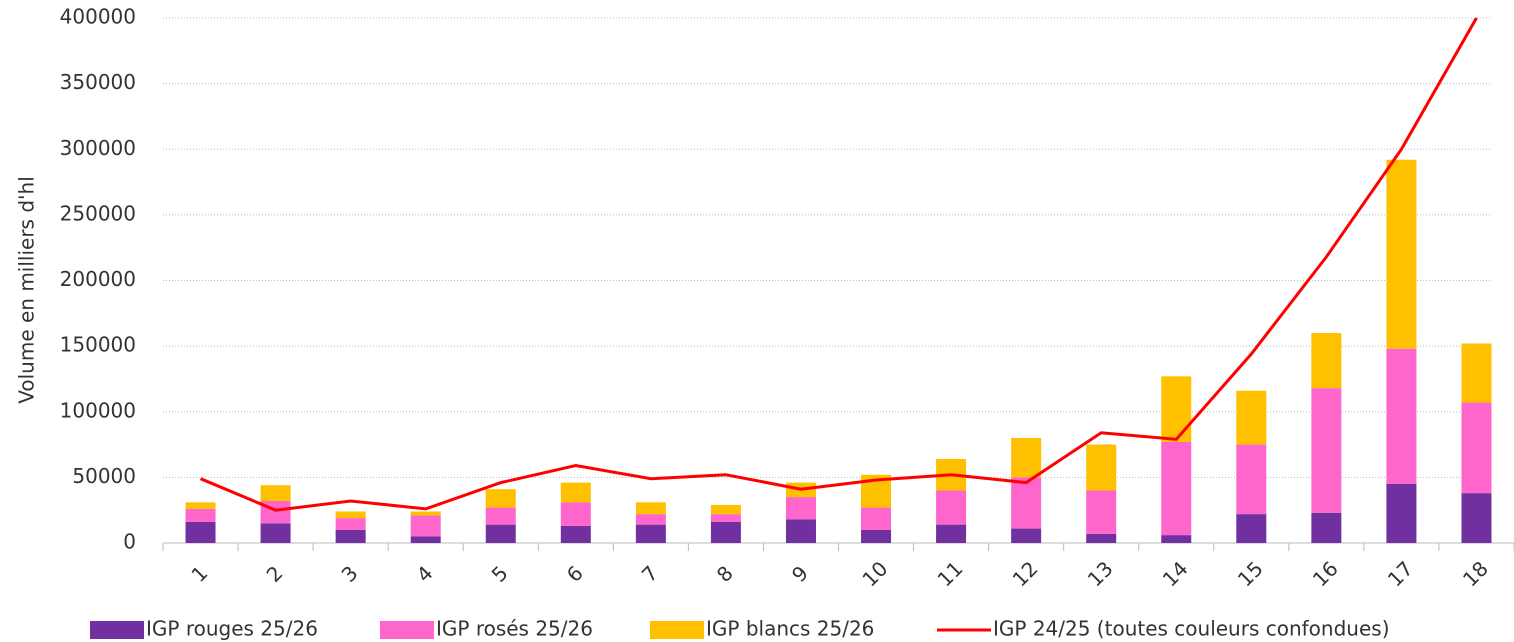 This screenshot has width=1514, height=642. I want to click on x-tick-label: 15, so click(1250, 573).